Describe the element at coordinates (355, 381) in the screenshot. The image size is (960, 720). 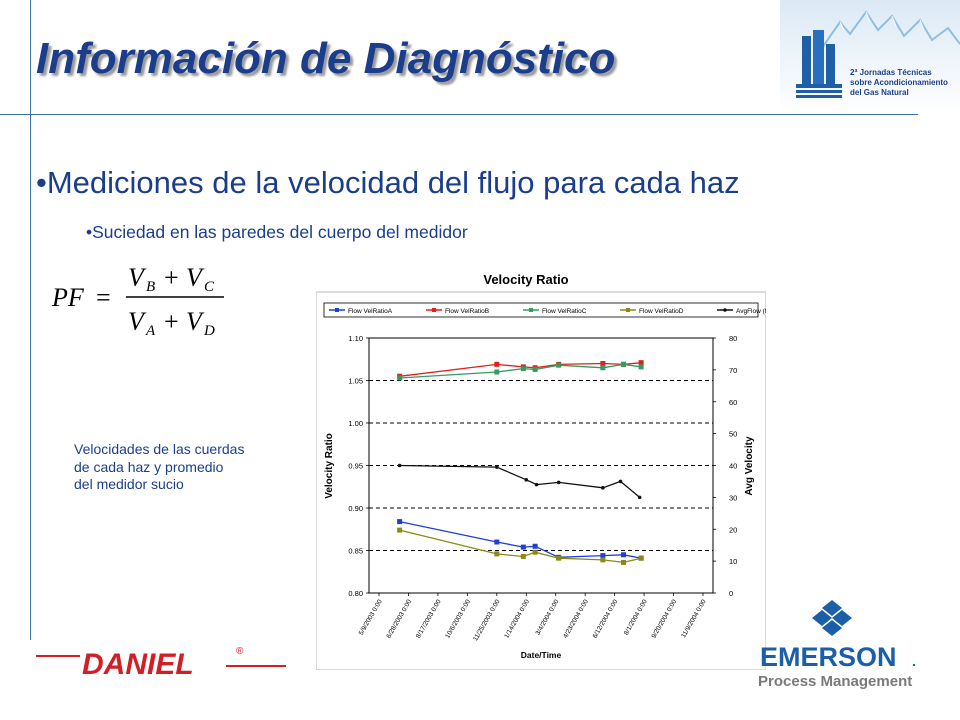
I see `y-tick-label: 1.05` at that location.